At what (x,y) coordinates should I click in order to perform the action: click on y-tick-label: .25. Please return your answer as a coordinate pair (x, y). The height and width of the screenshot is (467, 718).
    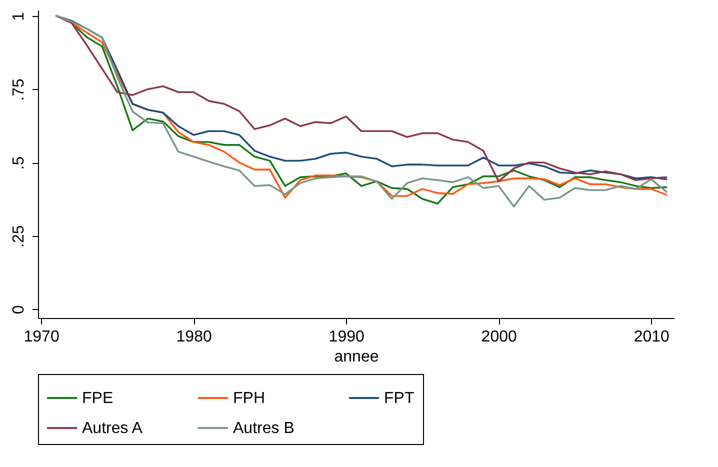
    Looking at the image, I should click on (19, 236).